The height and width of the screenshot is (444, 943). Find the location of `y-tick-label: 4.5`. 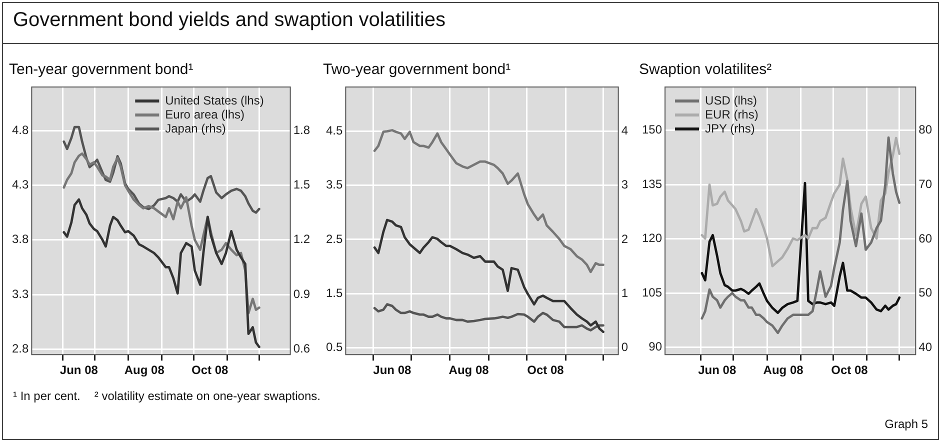

y-tick-label: 4.5 is located at coordinates (334, 131).